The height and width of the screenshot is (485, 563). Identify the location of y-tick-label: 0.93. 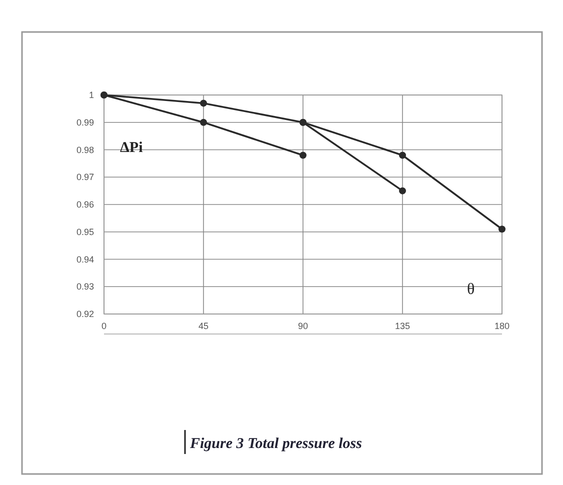
(85, 287).